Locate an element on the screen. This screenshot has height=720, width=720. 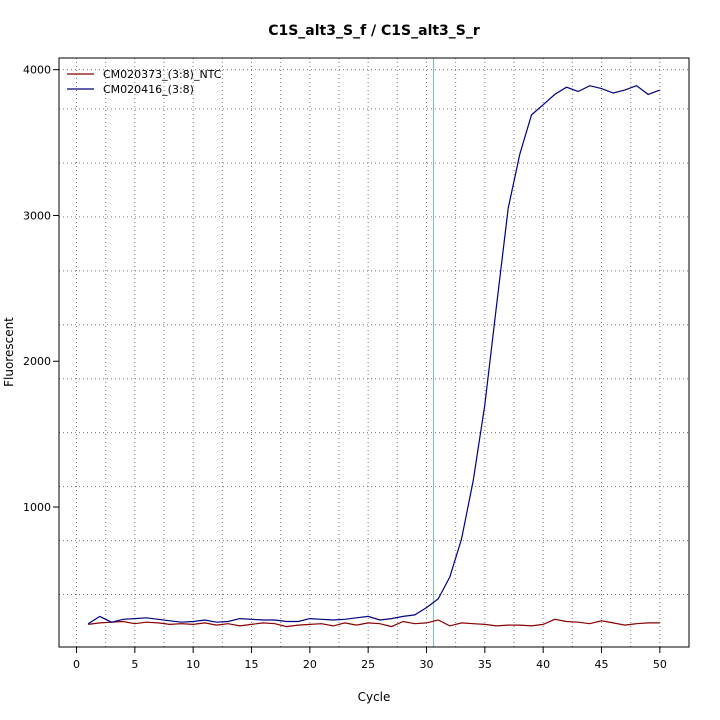
x-tick-label: 40 is located at coordinates (543, 664).